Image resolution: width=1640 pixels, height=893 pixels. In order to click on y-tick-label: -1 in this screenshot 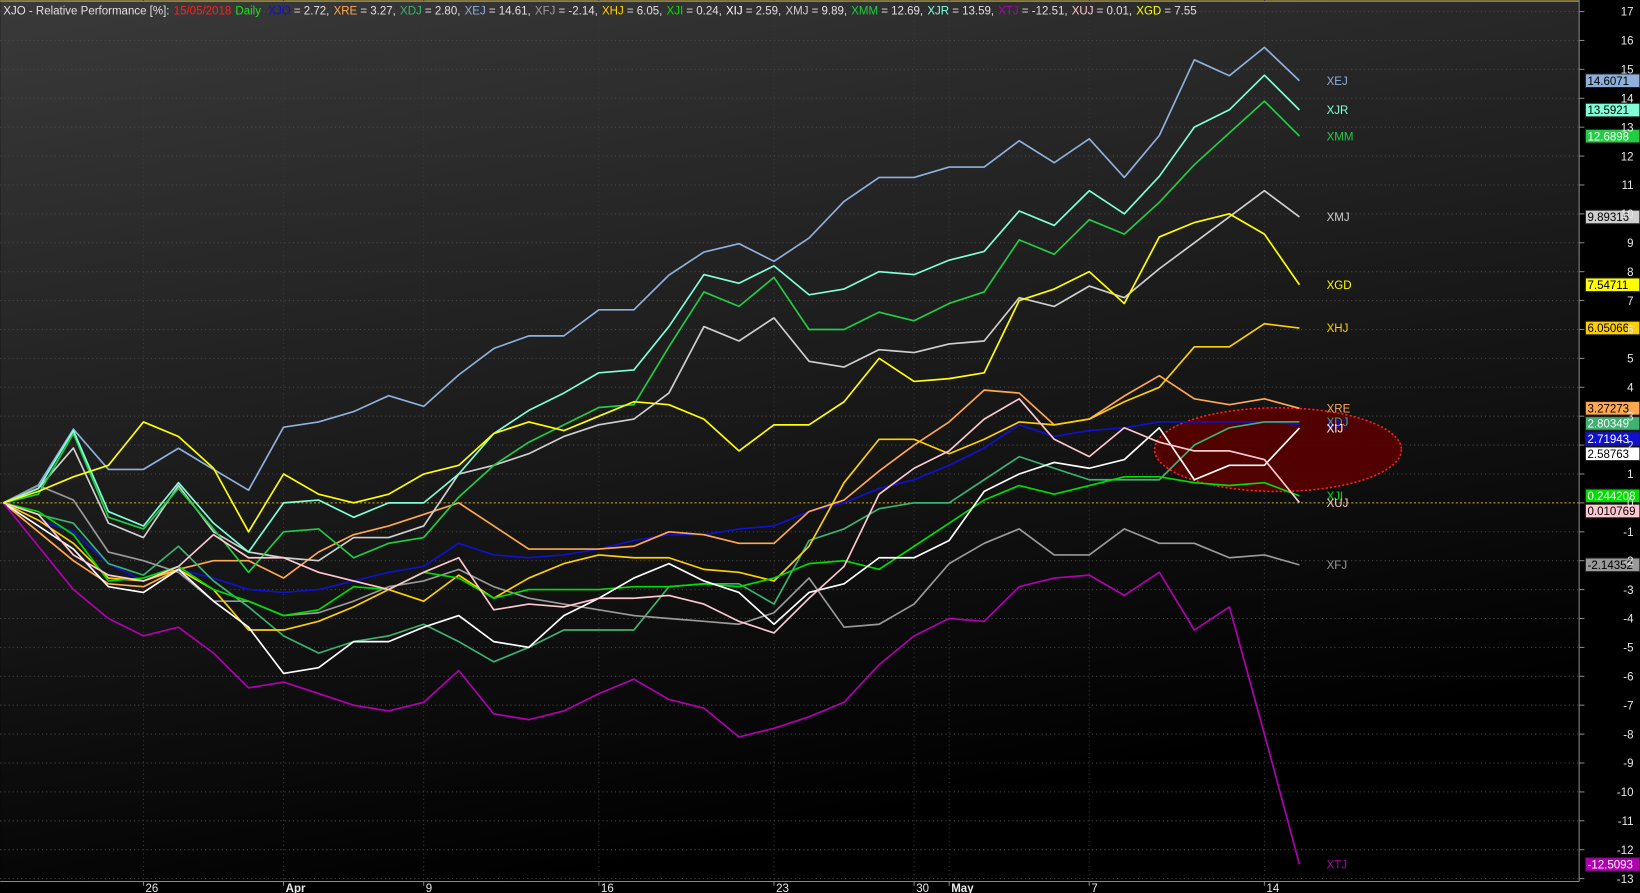, I will do `click(1628, 533)`.